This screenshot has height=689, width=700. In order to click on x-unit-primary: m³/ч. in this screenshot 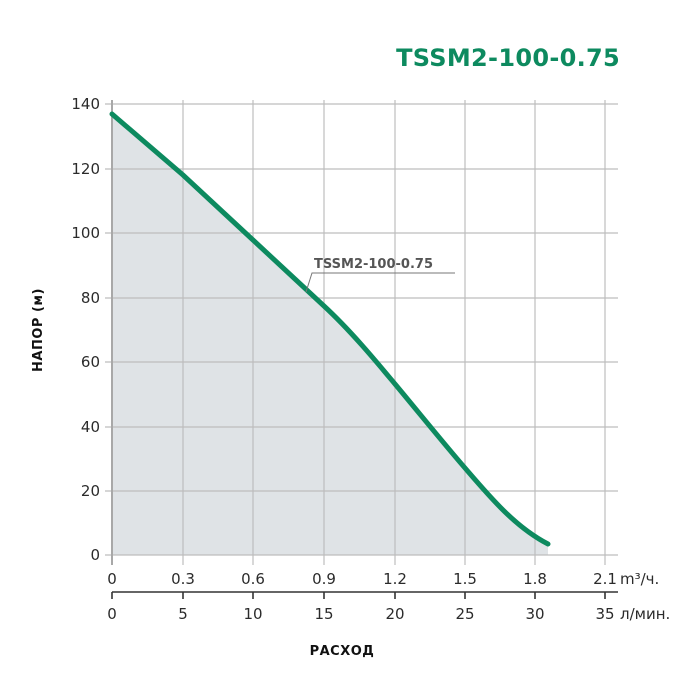, I will do `click(639, 579)`.